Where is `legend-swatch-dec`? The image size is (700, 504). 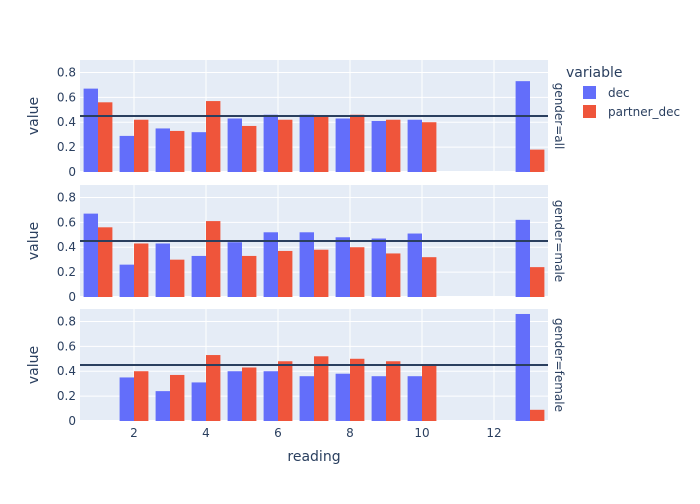 legend-swatch-dec is located at coordinates (589, 92).